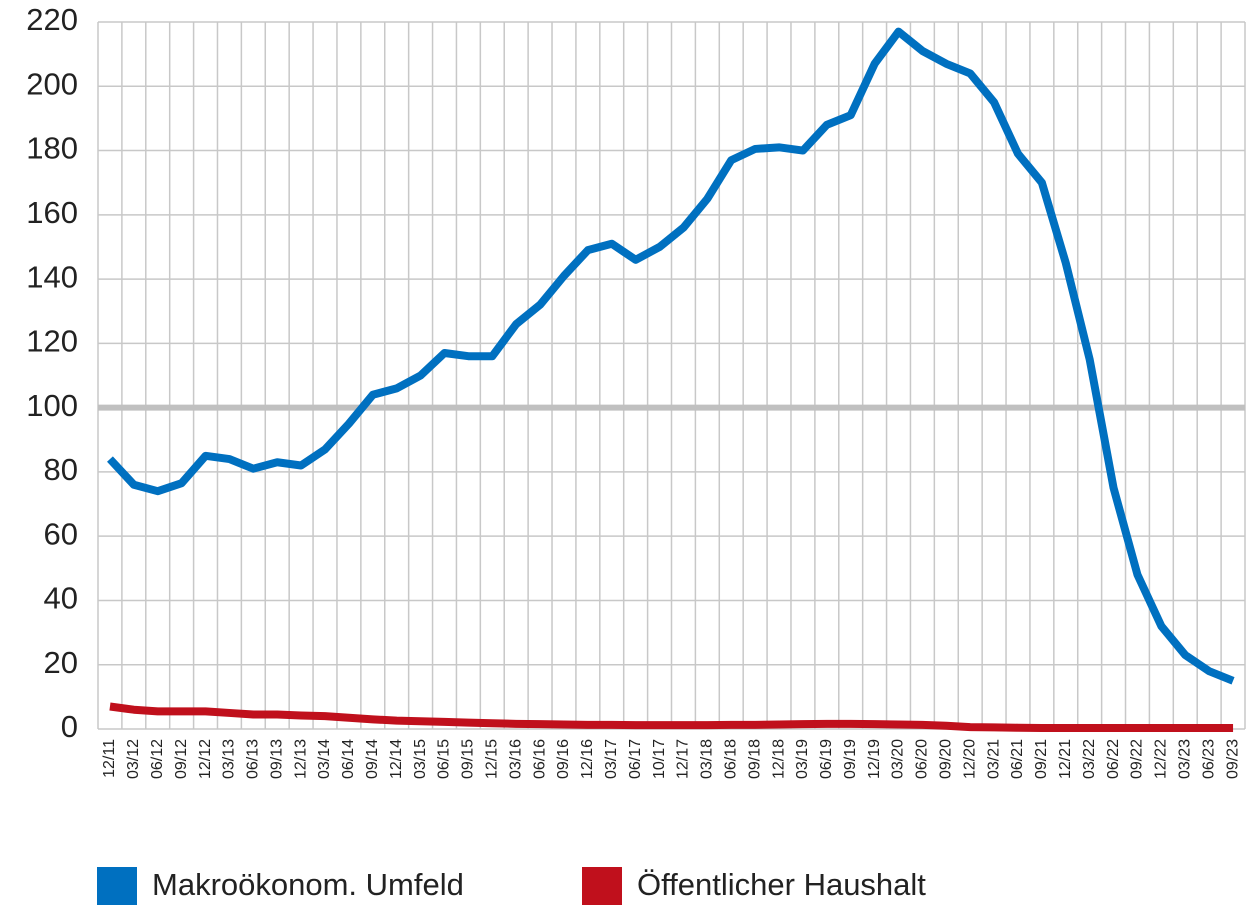  I want to click on x-tick-label: 12/14, so click(396, 759).